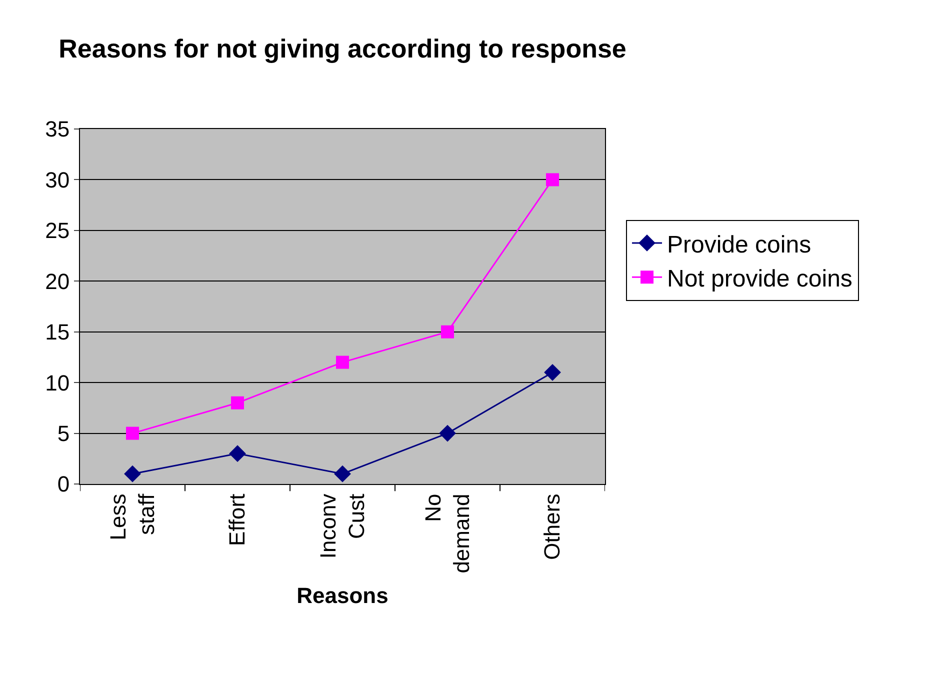 The height and width of the screenshot is (694, 935). I want to click on y-tick-label: 30, so click(57, 179).